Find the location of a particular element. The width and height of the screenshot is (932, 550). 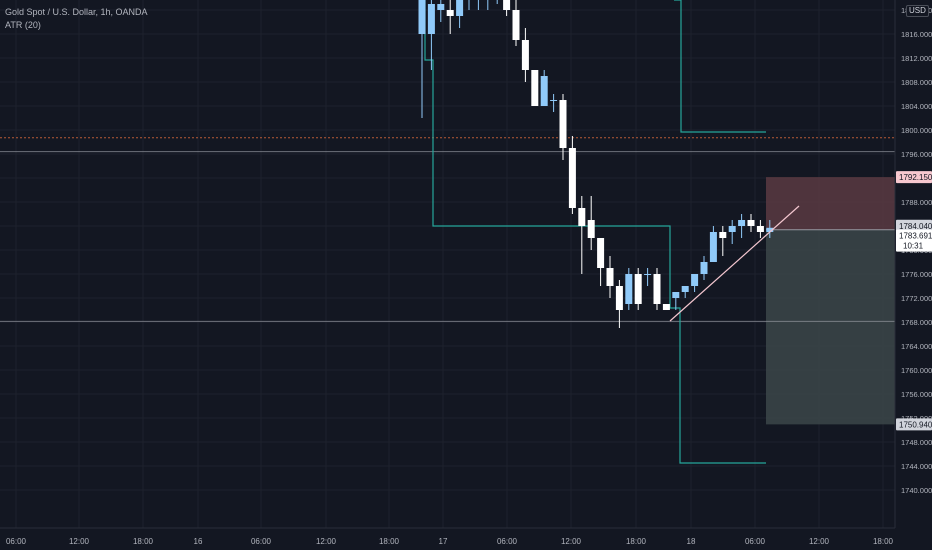

last-price-label: 1783.691 is located at coordinates (915, 236).